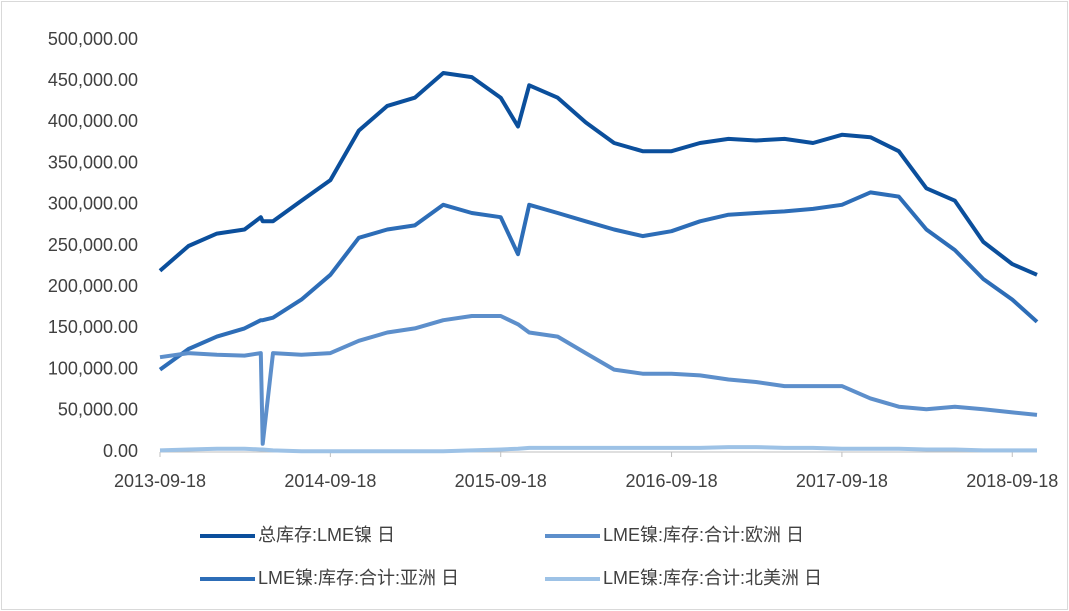  What do you see at coordinates (501, 481) in the screenshot?
I see `x-tick-label: 2015-09-18` at bounding box center [501, 481].